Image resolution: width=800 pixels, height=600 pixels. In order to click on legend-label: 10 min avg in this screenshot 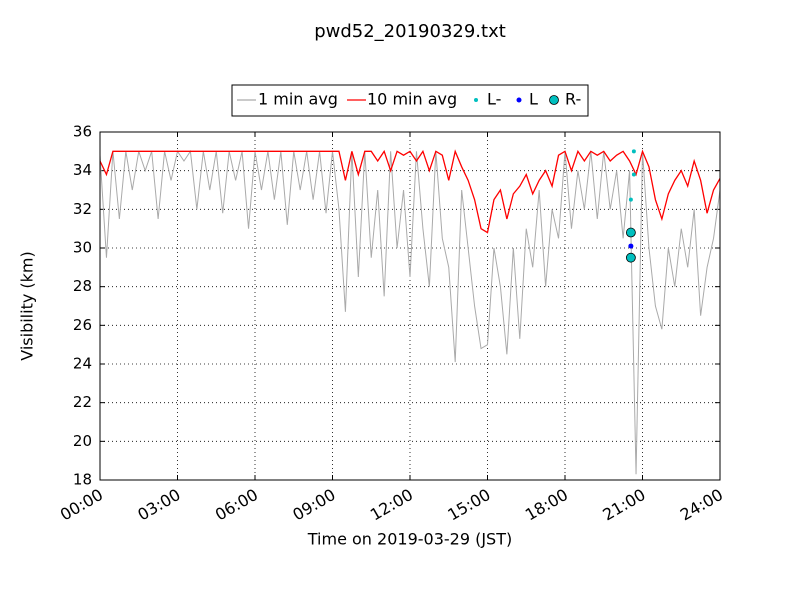, I will do `click(412, 99)`.